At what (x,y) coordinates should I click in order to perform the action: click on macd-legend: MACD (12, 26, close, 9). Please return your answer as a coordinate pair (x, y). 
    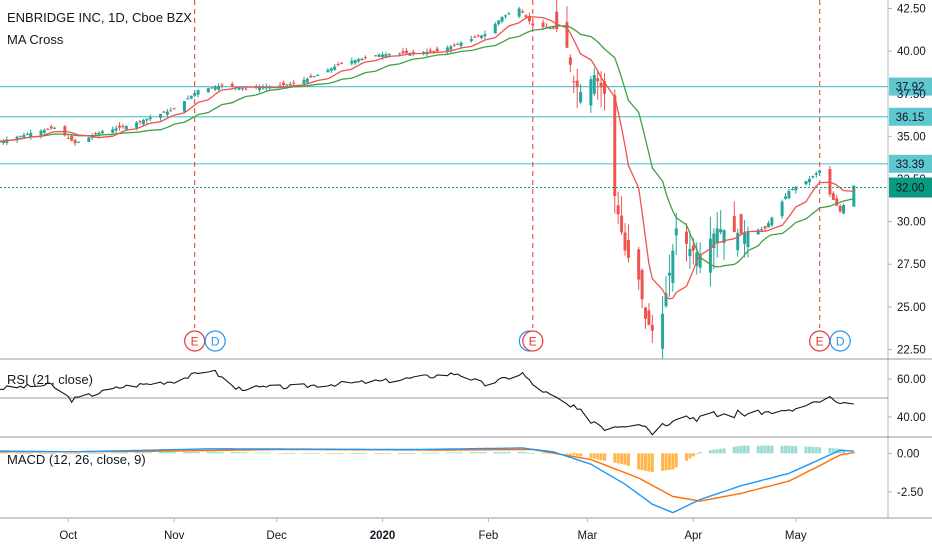
    Looking at the image, I should click on (76, 459).